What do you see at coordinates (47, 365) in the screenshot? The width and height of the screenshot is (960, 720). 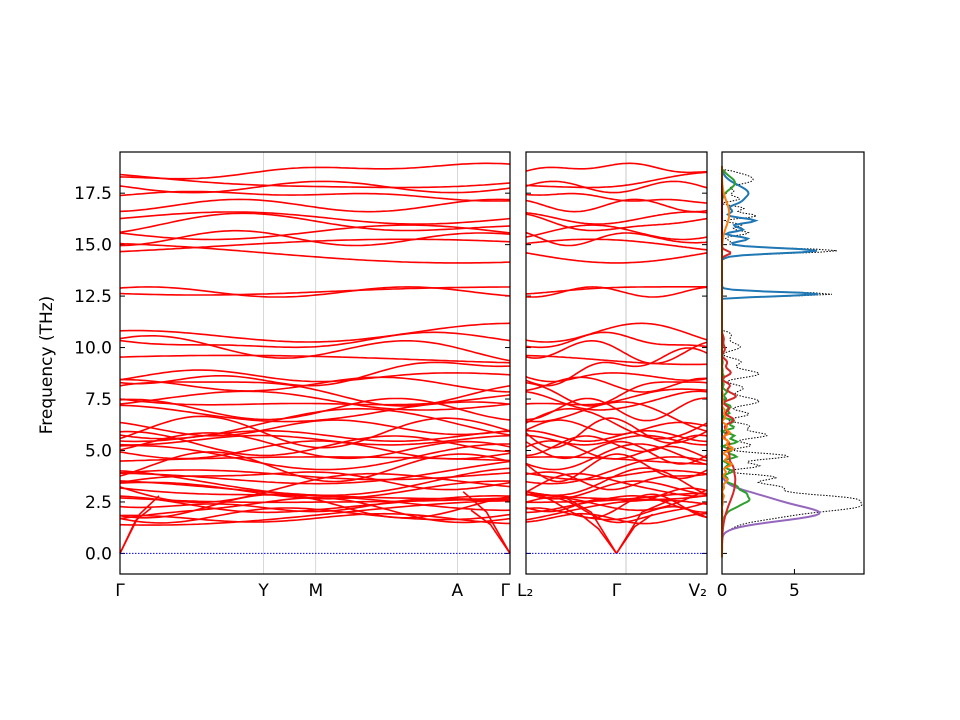 I see `y-axis-label: Frequency (THz)` at bounding box center [47, 365].